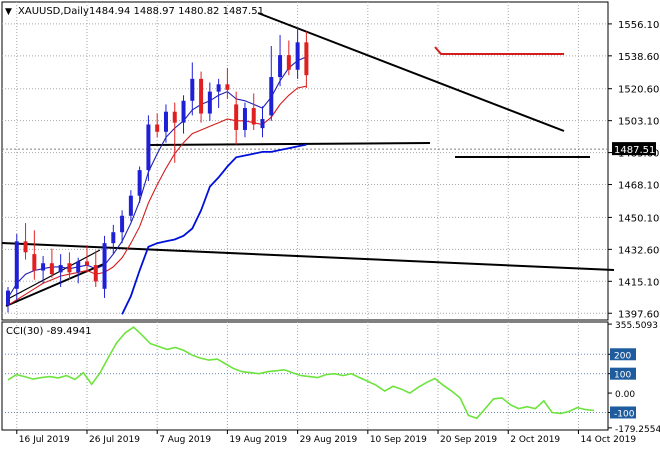  Describe the element at coordinates (56, 284) in the screenshot. I see `rising-wedge-lower` at that location.